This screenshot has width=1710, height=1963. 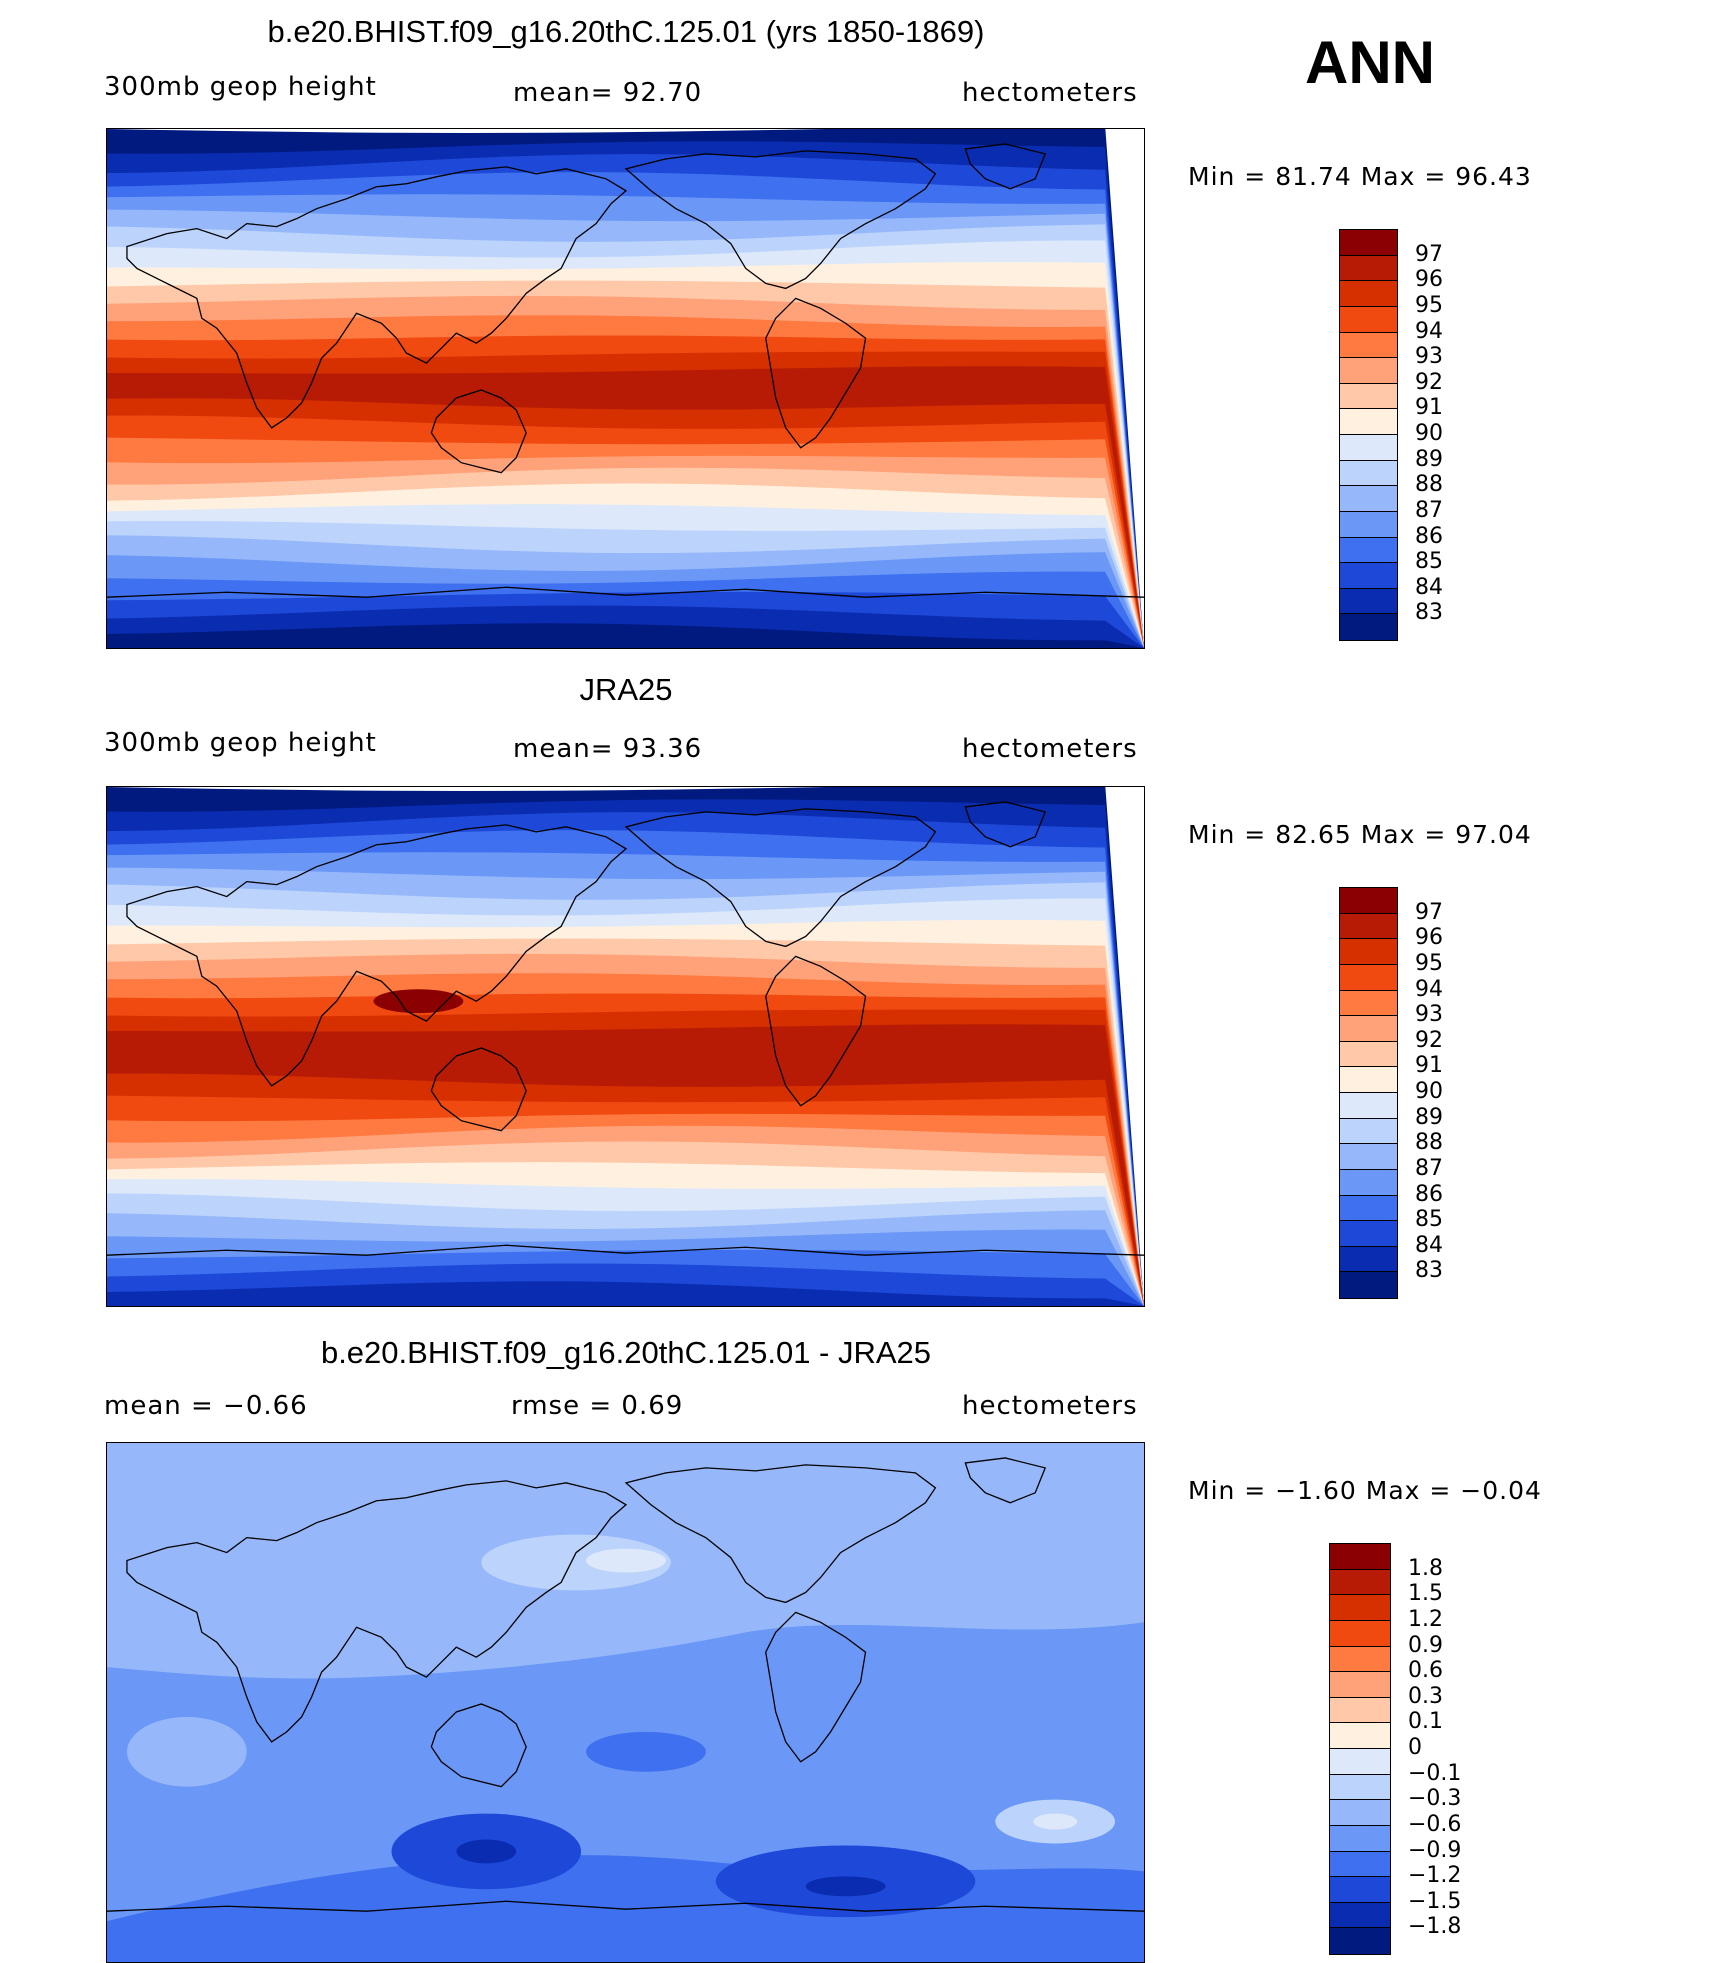 I want to click on contour-max-blob, so click(x=418, y=1001).